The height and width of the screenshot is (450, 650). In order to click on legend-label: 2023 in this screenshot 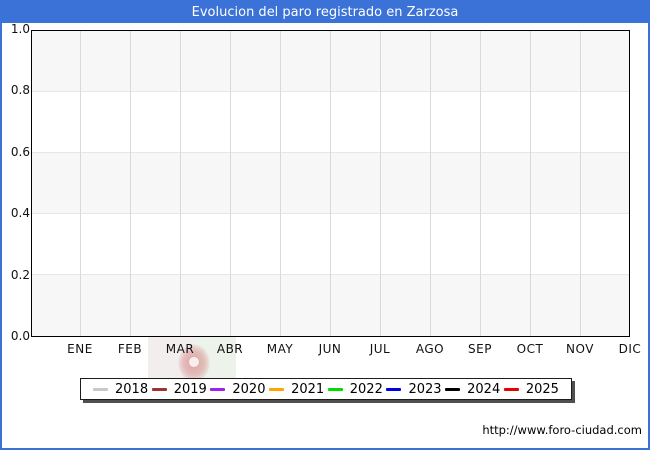, I will do `click(425, 389)`.